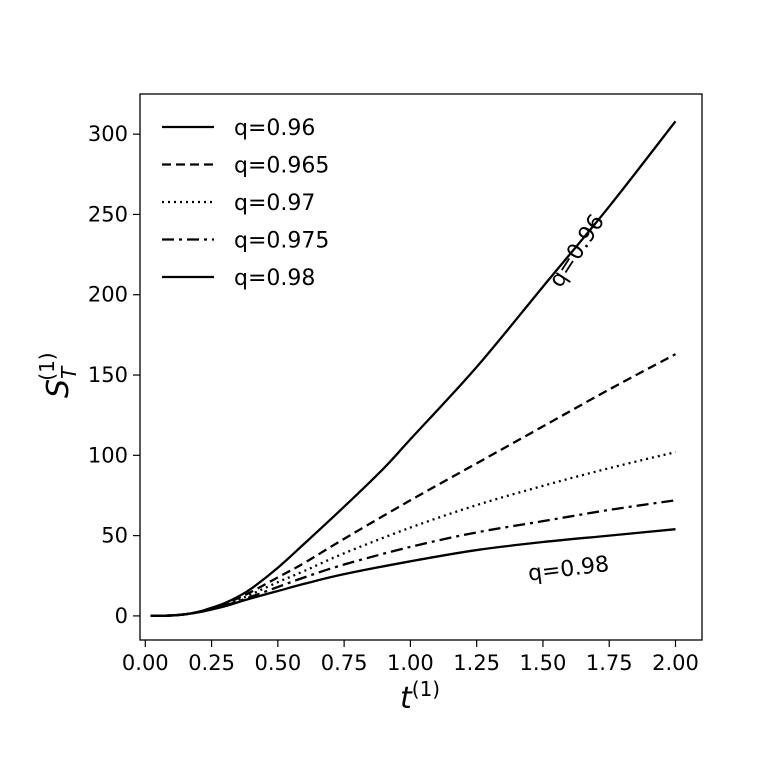 The image size is (781, 781). Describe the element at coordinates (108, 134) in the screenshot. I see `y-tick-label: 300` at that location.